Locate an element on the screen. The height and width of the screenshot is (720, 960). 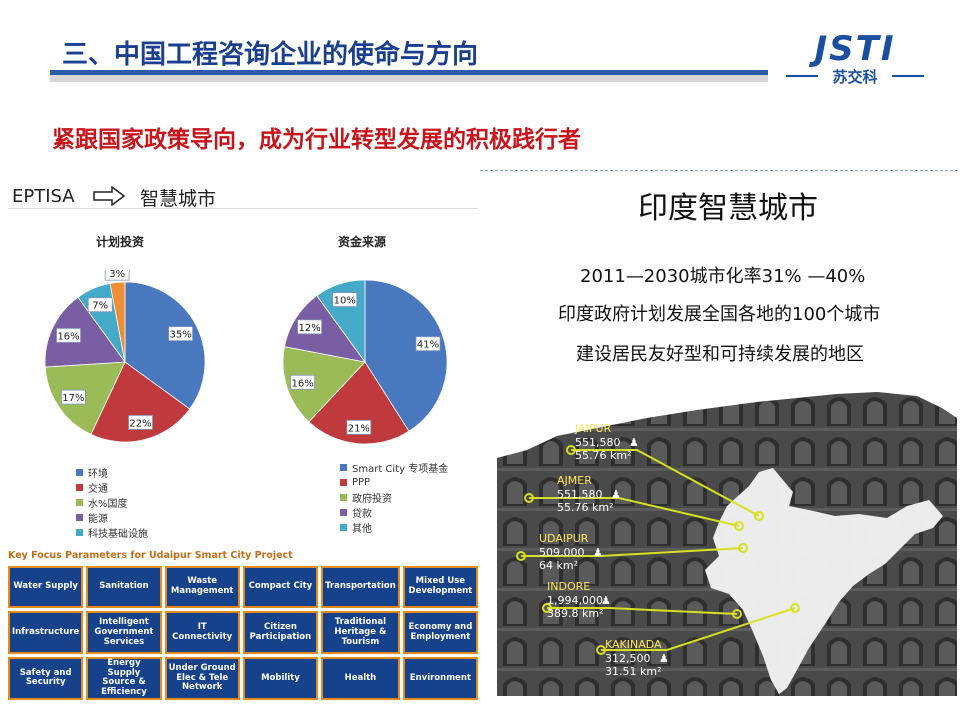
pie-data-label: 10% is located at coordinates (345, 300).